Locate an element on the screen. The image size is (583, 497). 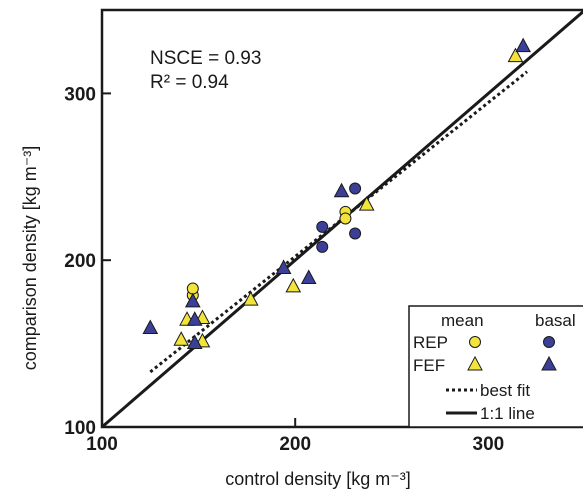
y-tick-label: 200 is located at coordinates (80, 261).